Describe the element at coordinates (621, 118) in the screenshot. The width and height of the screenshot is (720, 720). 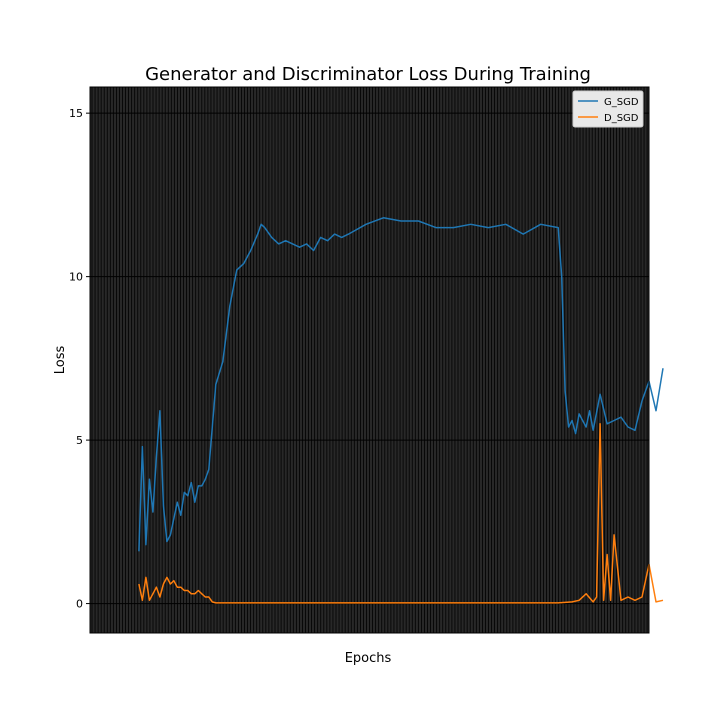
I see `legend-entry: D_SGD` at that location.